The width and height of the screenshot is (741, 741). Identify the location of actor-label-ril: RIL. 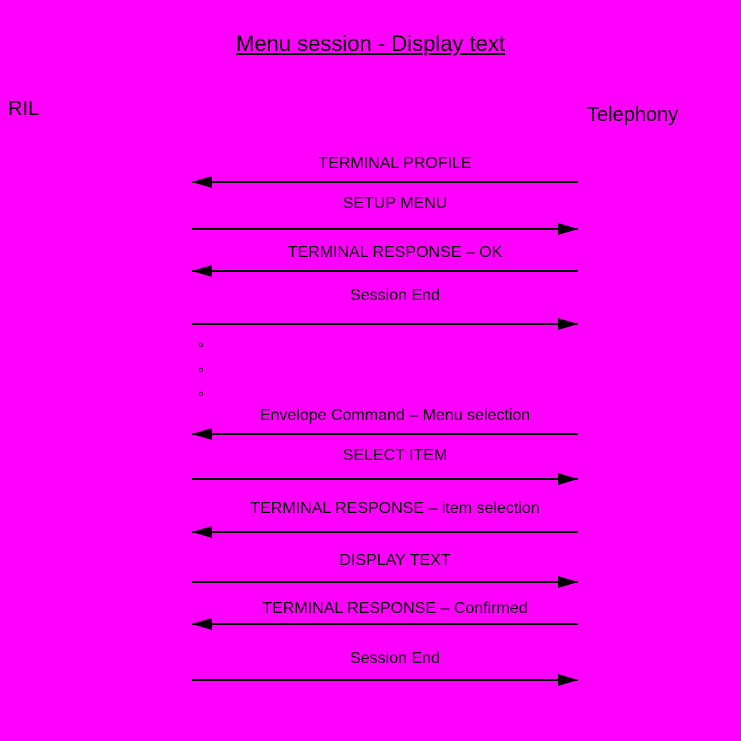
(24, 109).